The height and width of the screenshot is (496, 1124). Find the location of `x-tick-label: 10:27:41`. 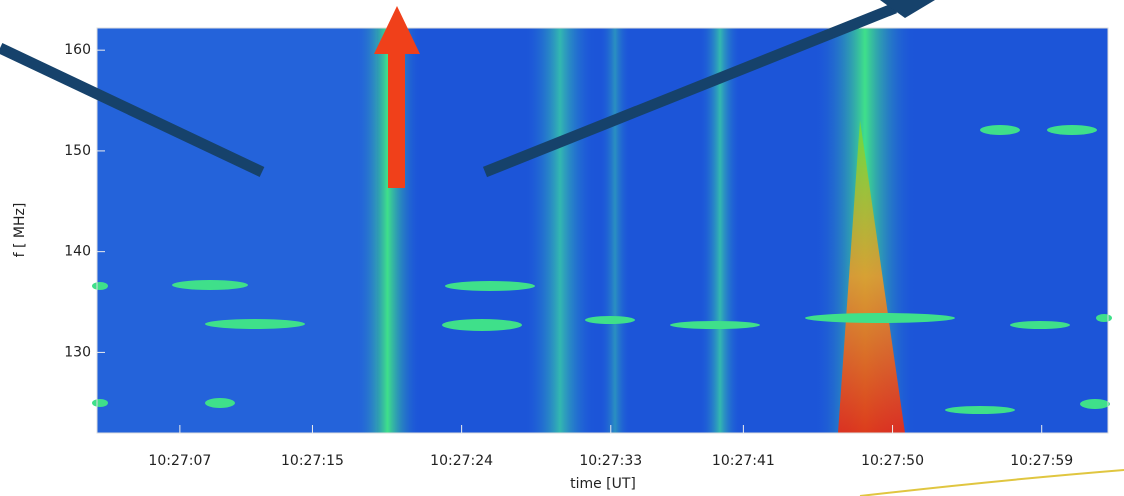

x-tick-label: 10:27:41 is located at coordinates (743, 461).